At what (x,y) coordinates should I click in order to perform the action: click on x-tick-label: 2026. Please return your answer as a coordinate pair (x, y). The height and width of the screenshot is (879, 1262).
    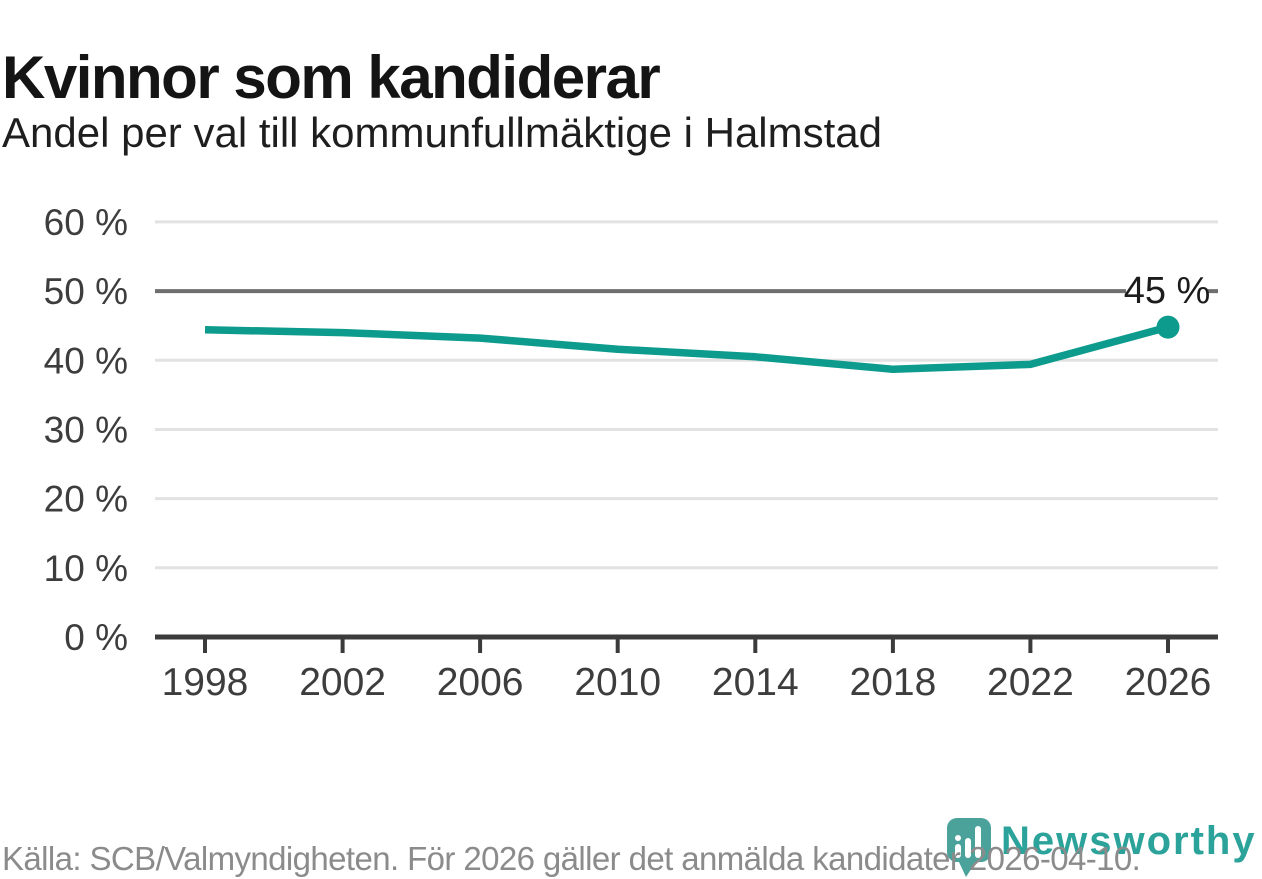
    Looking at the image, I should click on (1168, 682).